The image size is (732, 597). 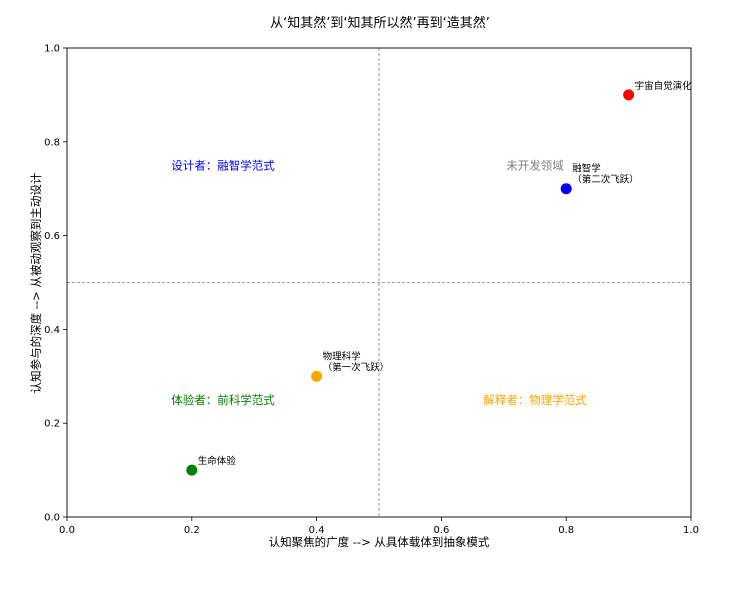 I want to click on x-tick-label-2: 0.4, so click(x=317, y=530).